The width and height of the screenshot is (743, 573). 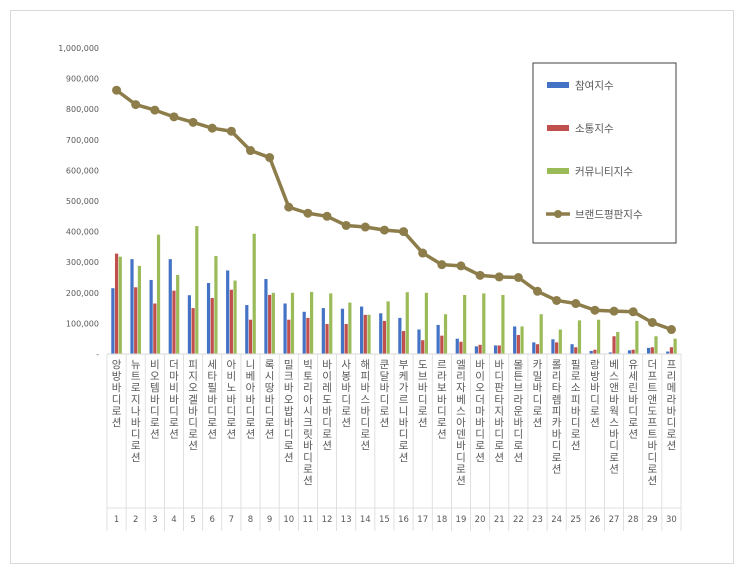 What do you see at coordinates (82, 109) in the screenshot?
I see `y-tick-label: 800,000` at bounding box center [82, 109].